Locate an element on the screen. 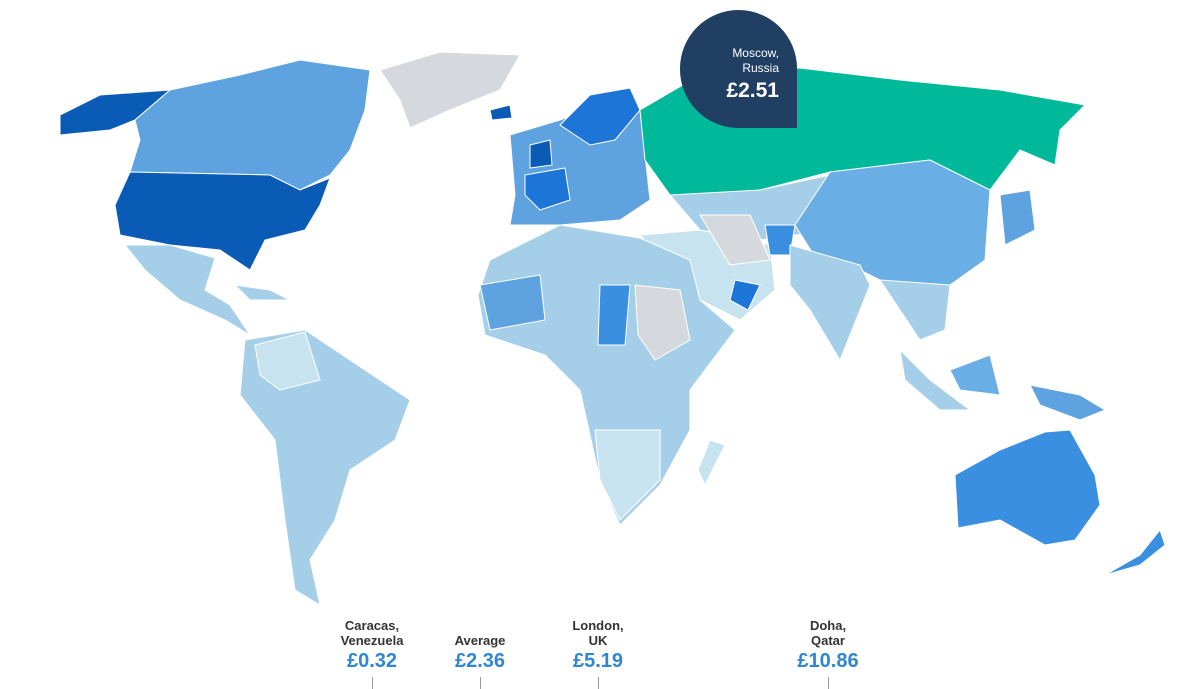 The height and width of the screenshot is (689, 1198). scale-place: Average is located at coordinates (480, 640).